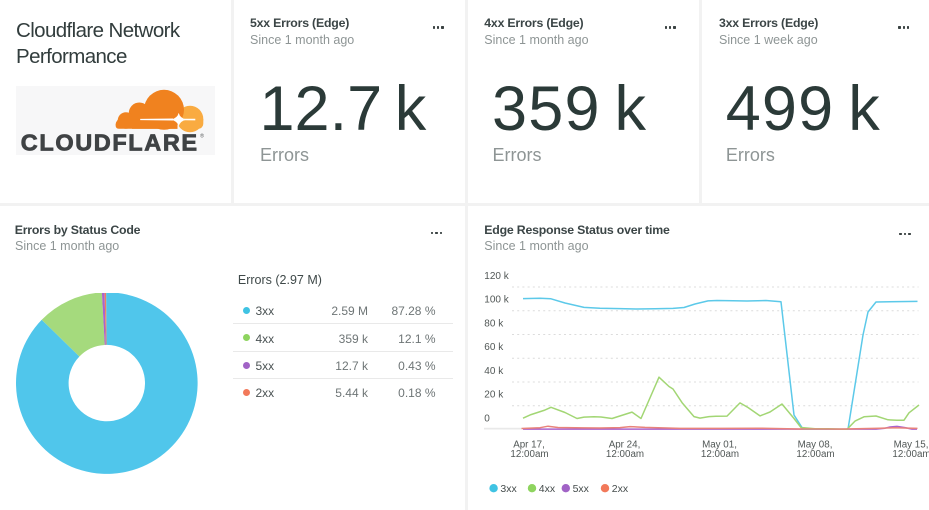 The image size is (929, 510). Describe the element at coordinates (496, 300) in the screenshot. I see `svg-text: 100 k` at that location.